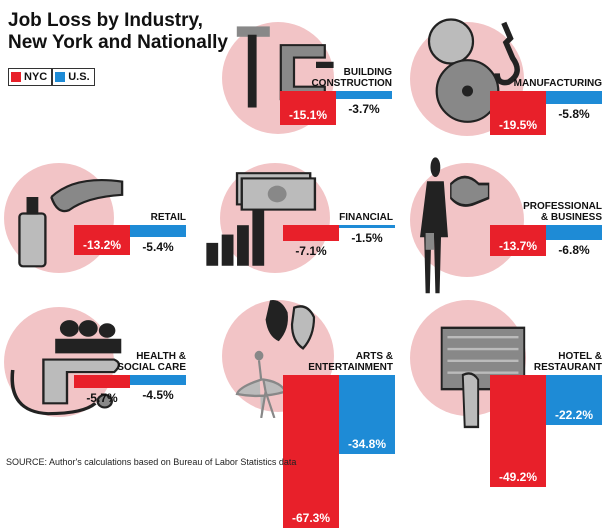 This screenshot has height=528, width=605. What do you see at coordinates (455, 225) in the screenshot?
I see `businessman-and-handshake-icon` at bounding box center [455, 225].